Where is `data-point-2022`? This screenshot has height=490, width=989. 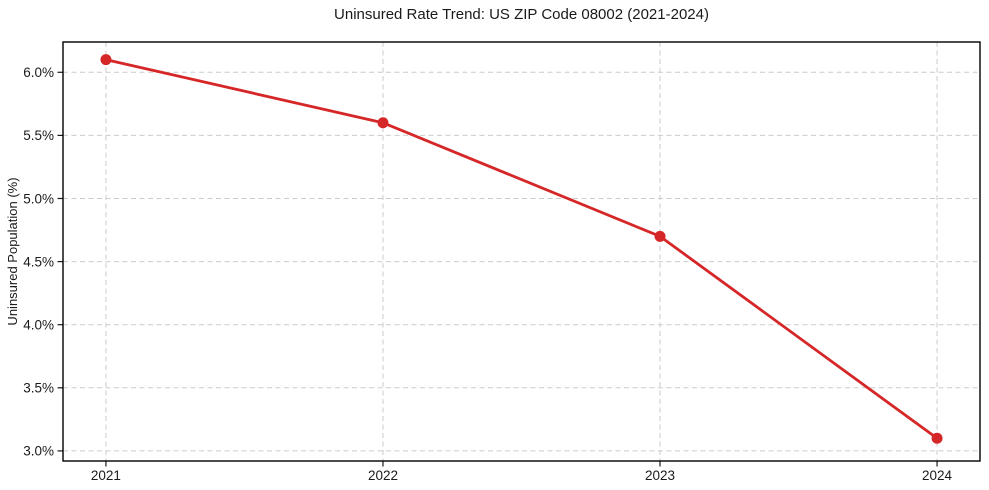
data-point-2022 is located at coordinates (383, 123).